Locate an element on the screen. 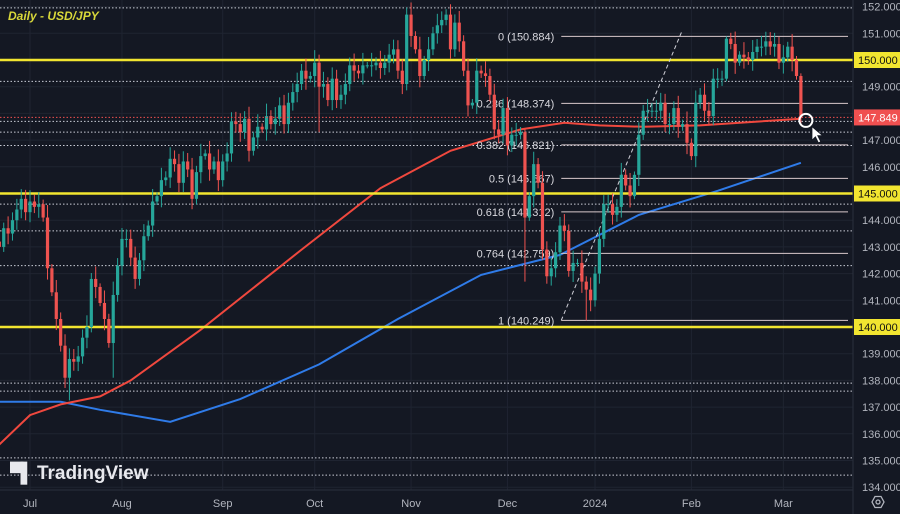 The height and width of the screenshot is (514, 900). settings-gear-icon is located at coordinates (878, 502).